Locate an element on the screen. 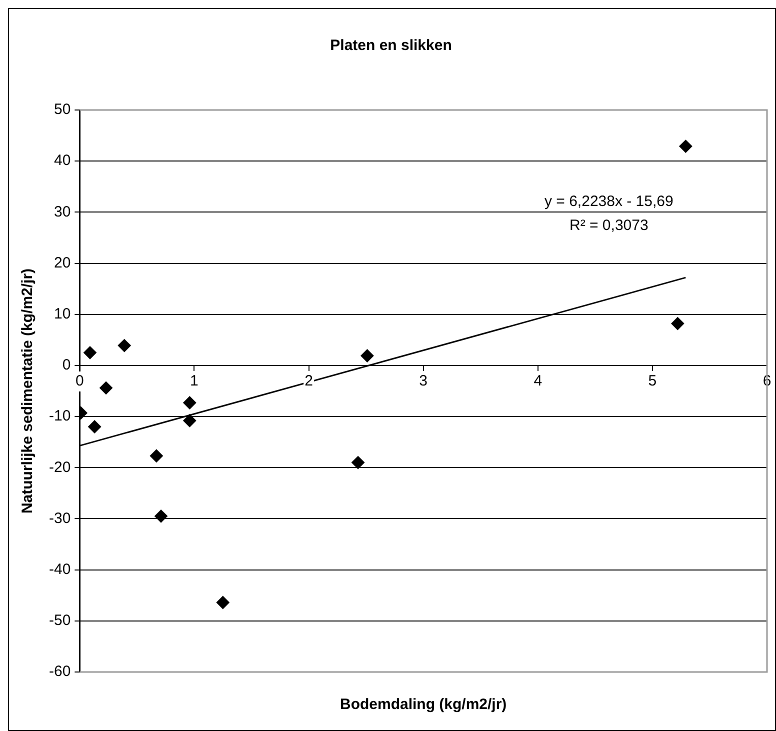 The height and width of the screenshot is (731, 776). x-tick-label: 1 is located at coordinates (194, 381).